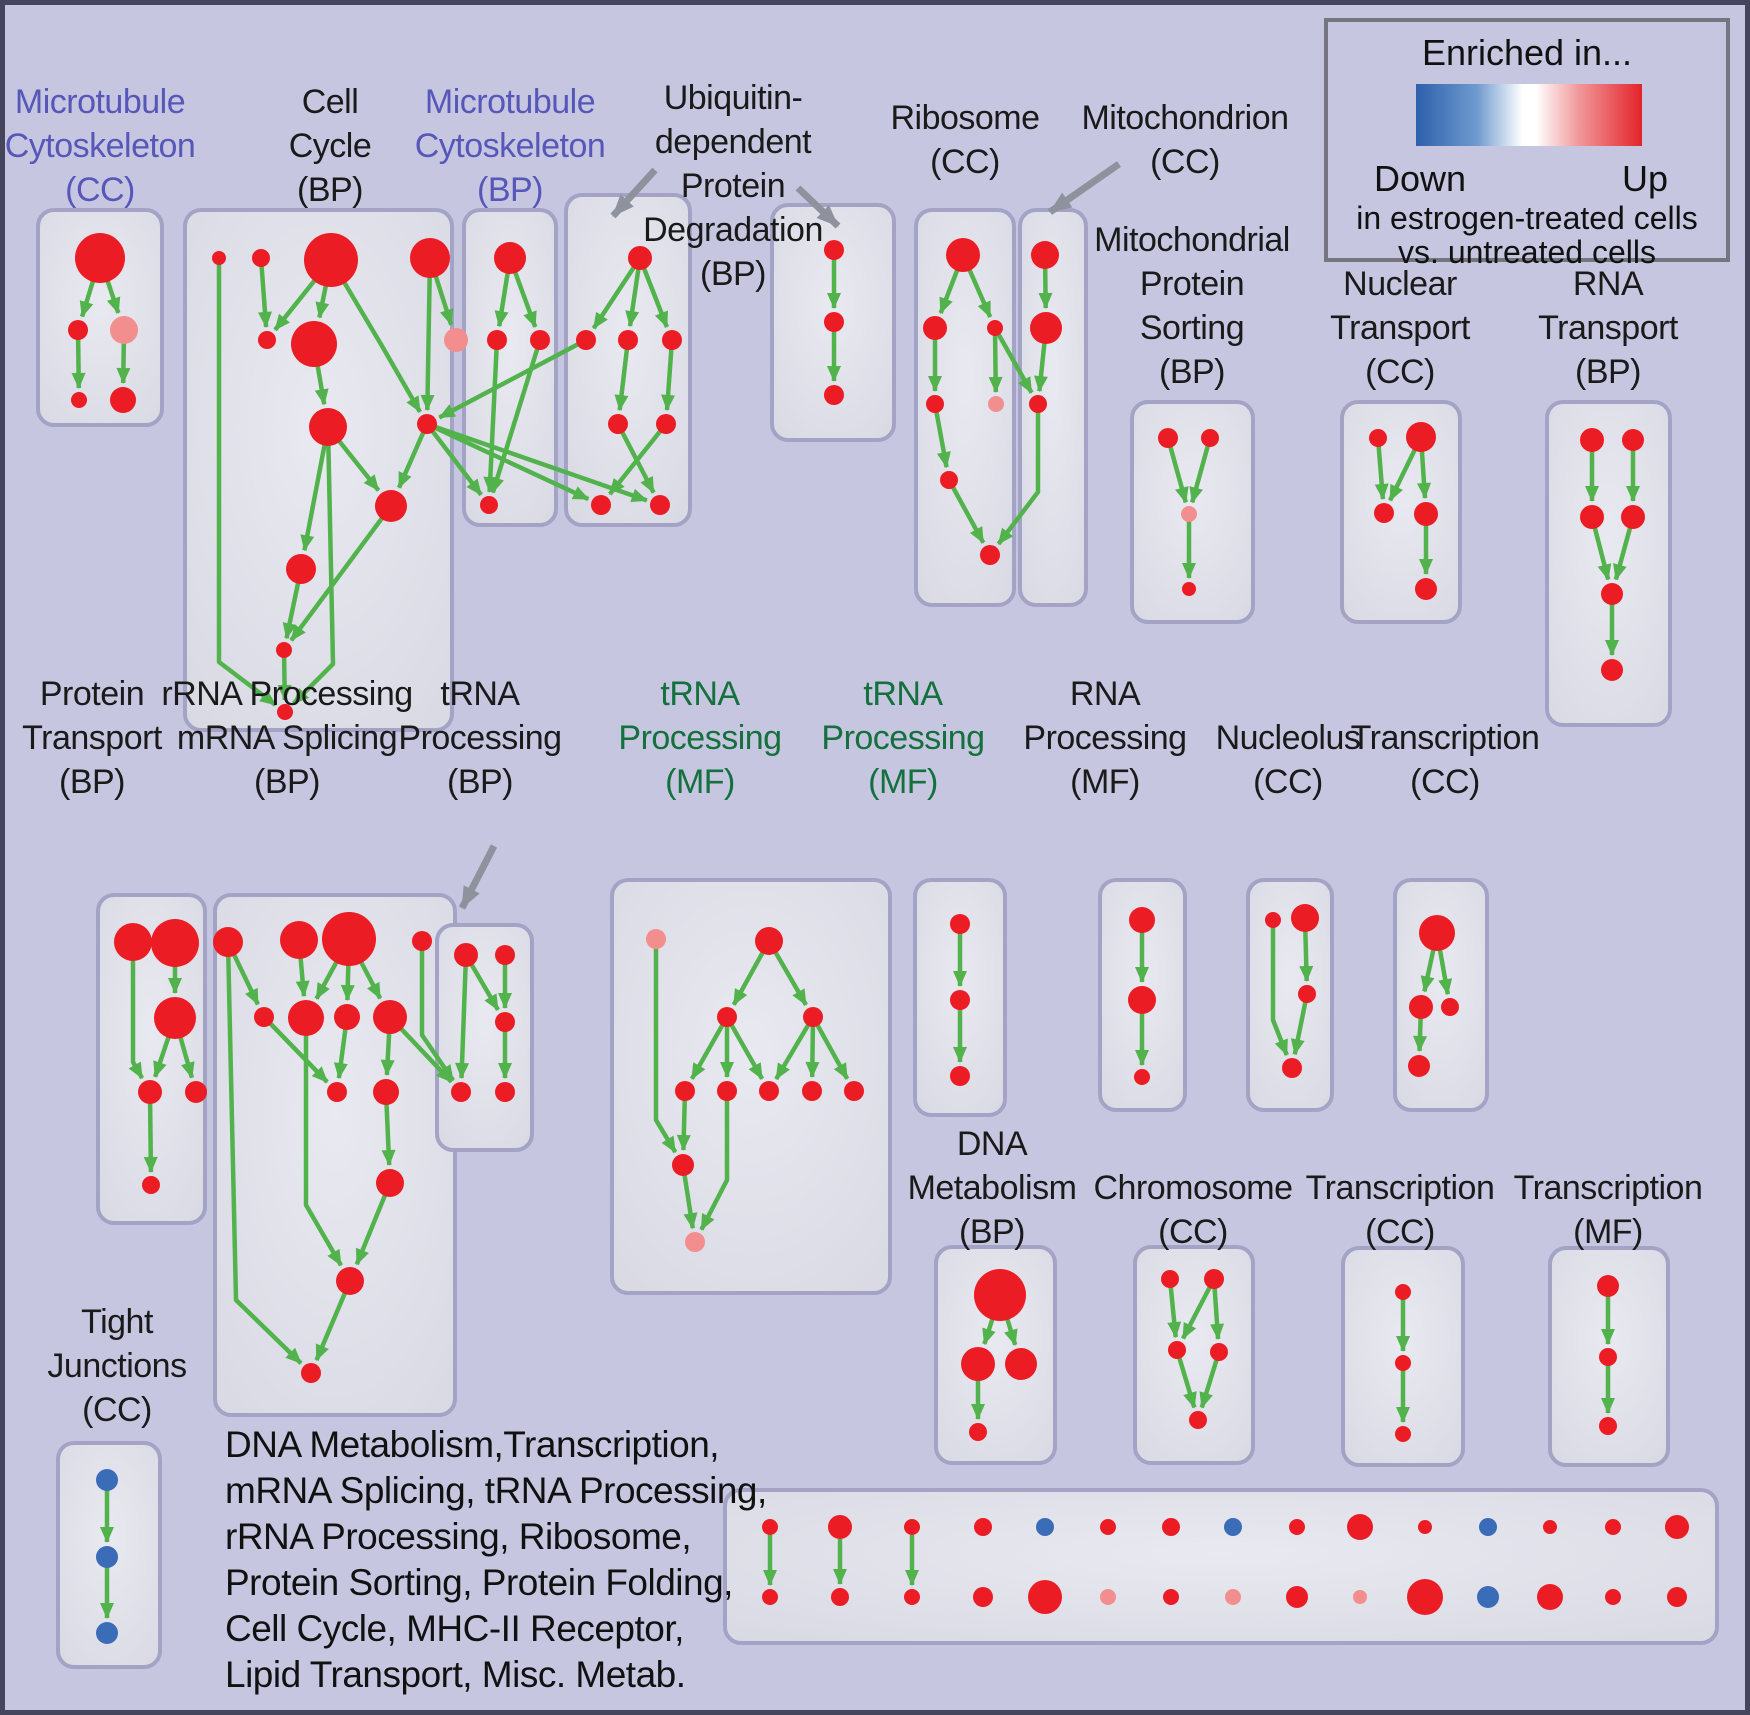  I want to click on rrna-box, so click(335, 1155).